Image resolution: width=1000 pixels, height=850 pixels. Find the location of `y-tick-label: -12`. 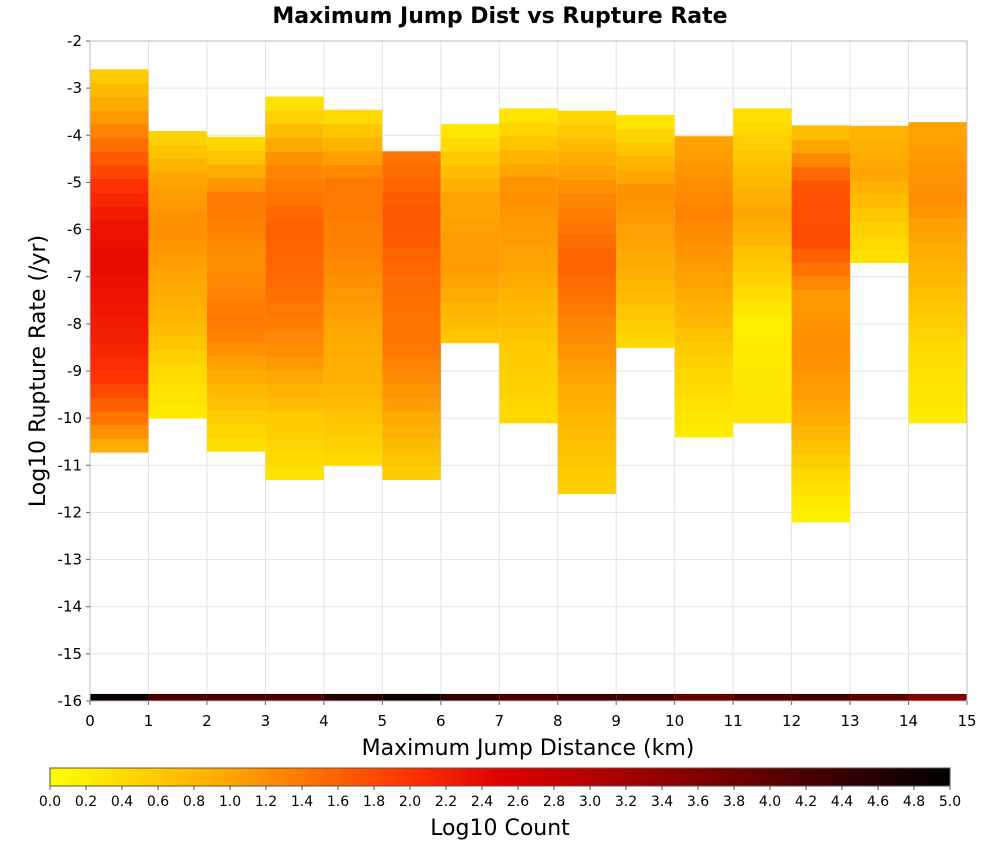

y-tick-label: -12 is located at coordinates (70, 512).